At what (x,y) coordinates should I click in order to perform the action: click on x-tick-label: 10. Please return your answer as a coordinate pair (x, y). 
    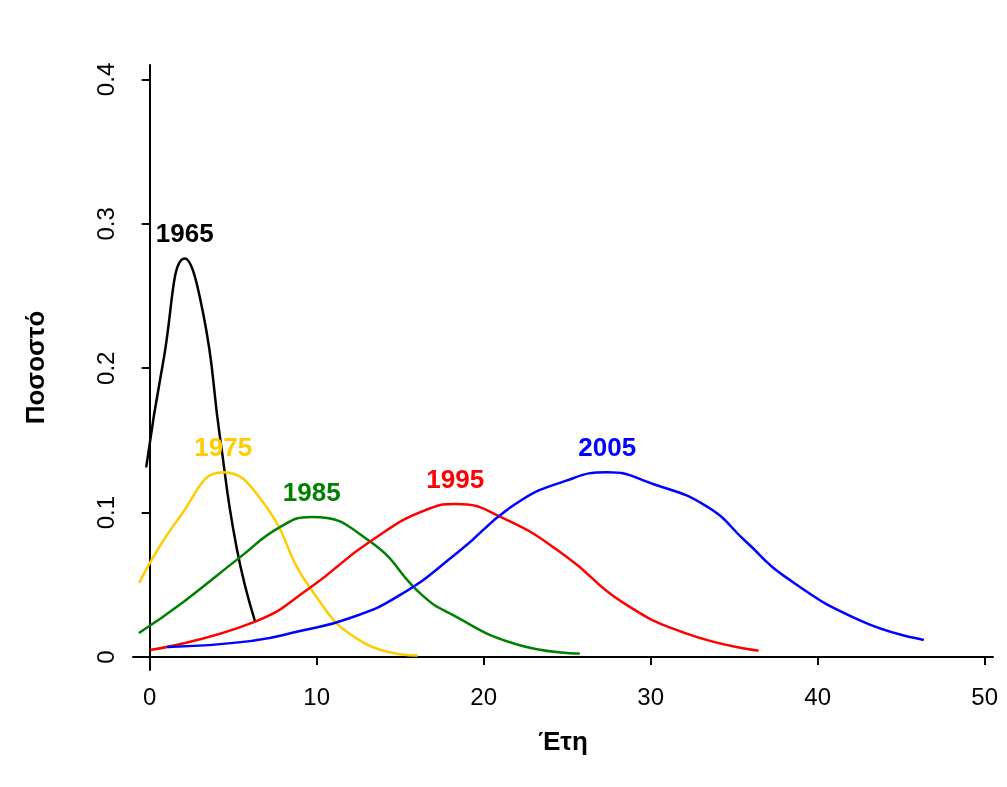
    Looking at the image, I should click on (317, 696).